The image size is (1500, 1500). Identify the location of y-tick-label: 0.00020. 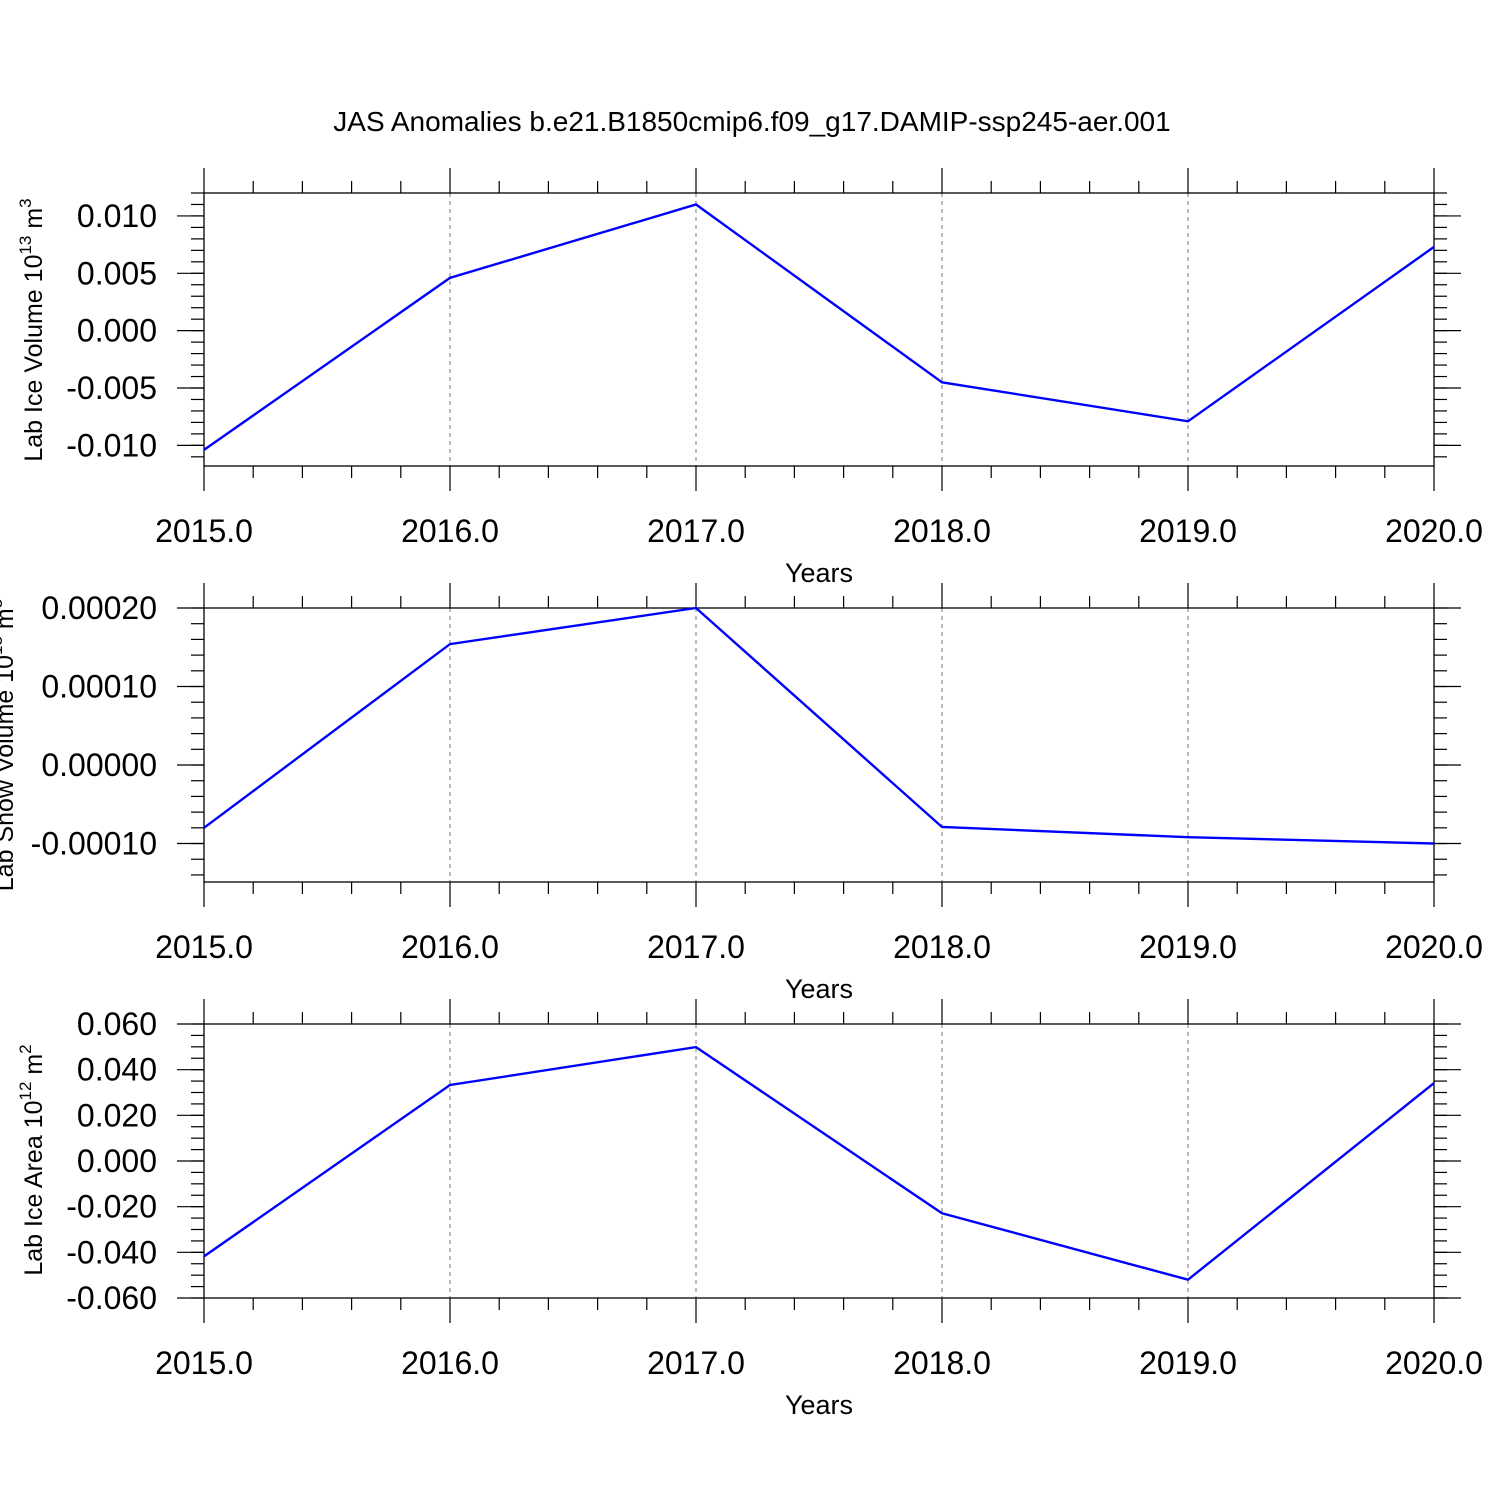
(99, 608).